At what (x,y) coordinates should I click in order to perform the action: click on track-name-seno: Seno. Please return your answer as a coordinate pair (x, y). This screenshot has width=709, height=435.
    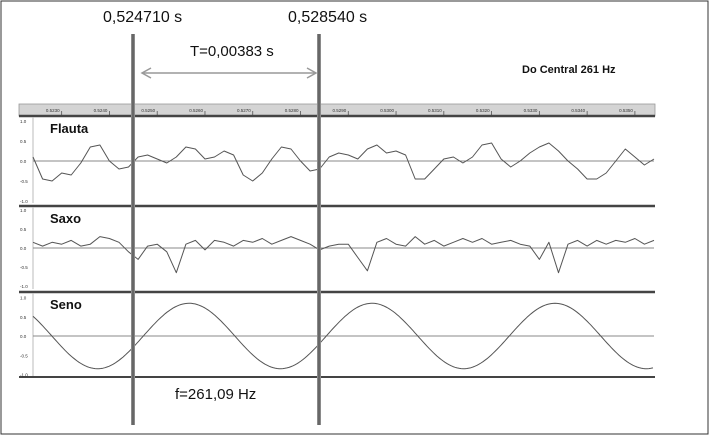
    Looking at the image, I should click on (66, 304).